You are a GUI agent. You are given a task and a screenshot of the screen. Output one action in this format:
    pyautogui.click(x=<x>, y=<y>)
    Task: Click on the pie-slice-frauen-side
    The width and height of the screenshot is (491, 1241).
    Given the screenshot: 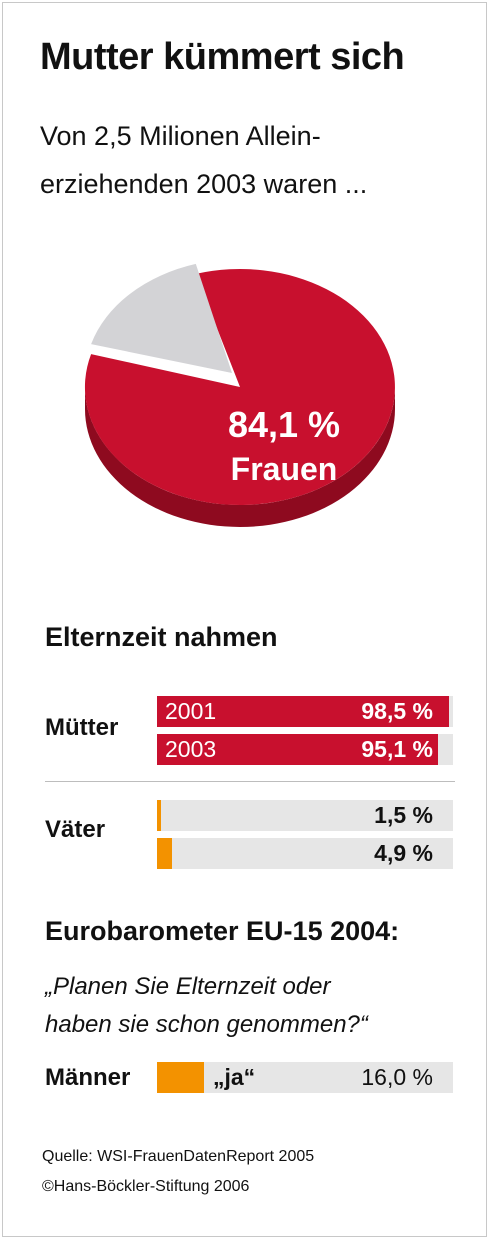 What is the action you would take?
    pyautogui.click(x=240, y=457)
    